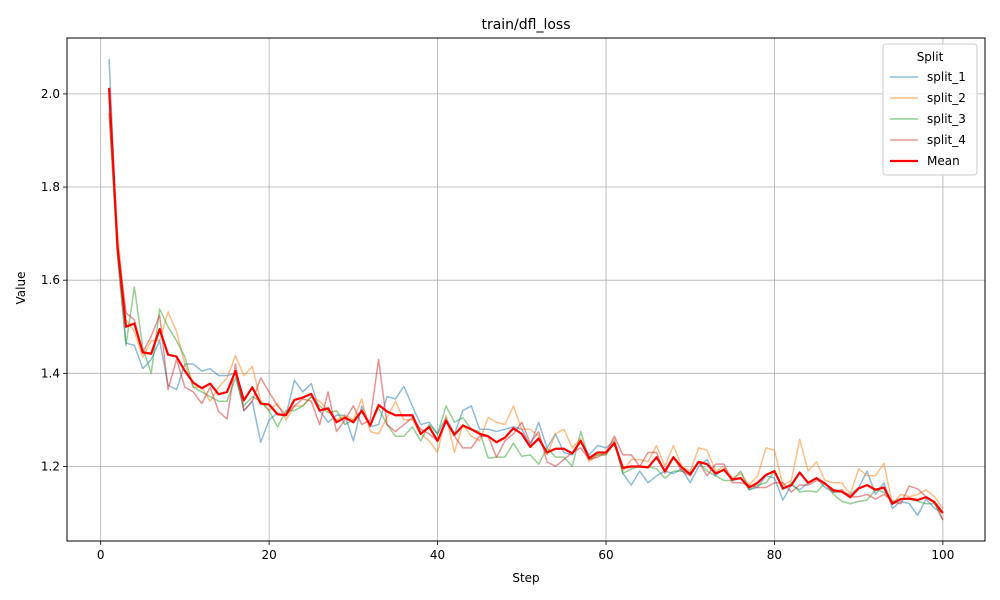 This screenshot has width=1000, height=600. Describe the element at coordinates (50, 373) in the screenshot. I see `y-tick-label: 1.4` at that location.